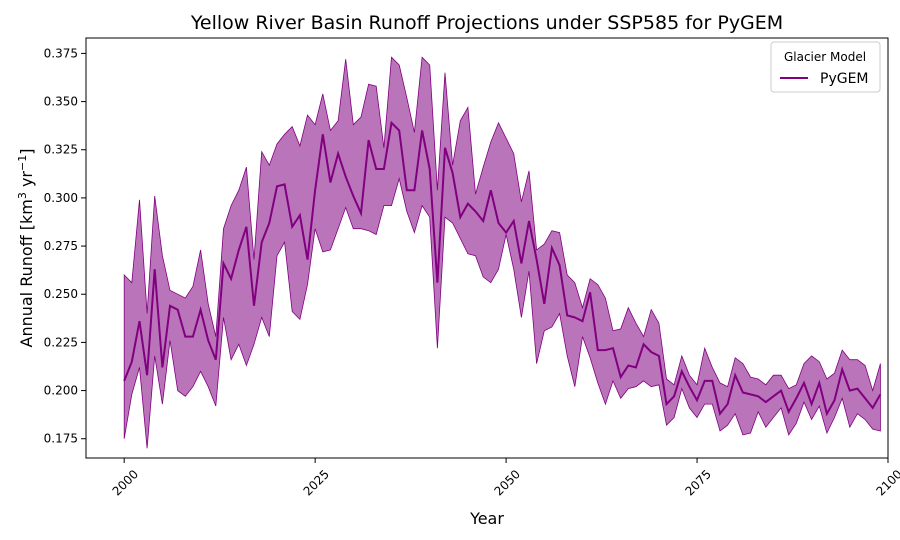  I want to click on y-tick-label-0: 0.175, so click(61, 439).